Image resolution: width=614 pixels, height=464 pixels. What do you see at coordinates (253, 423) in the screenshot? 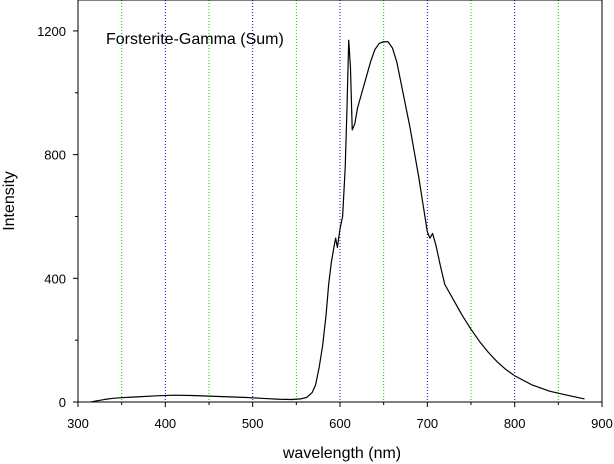
I see `x-tick-label-500: 500` at bounding box center [253, 423].